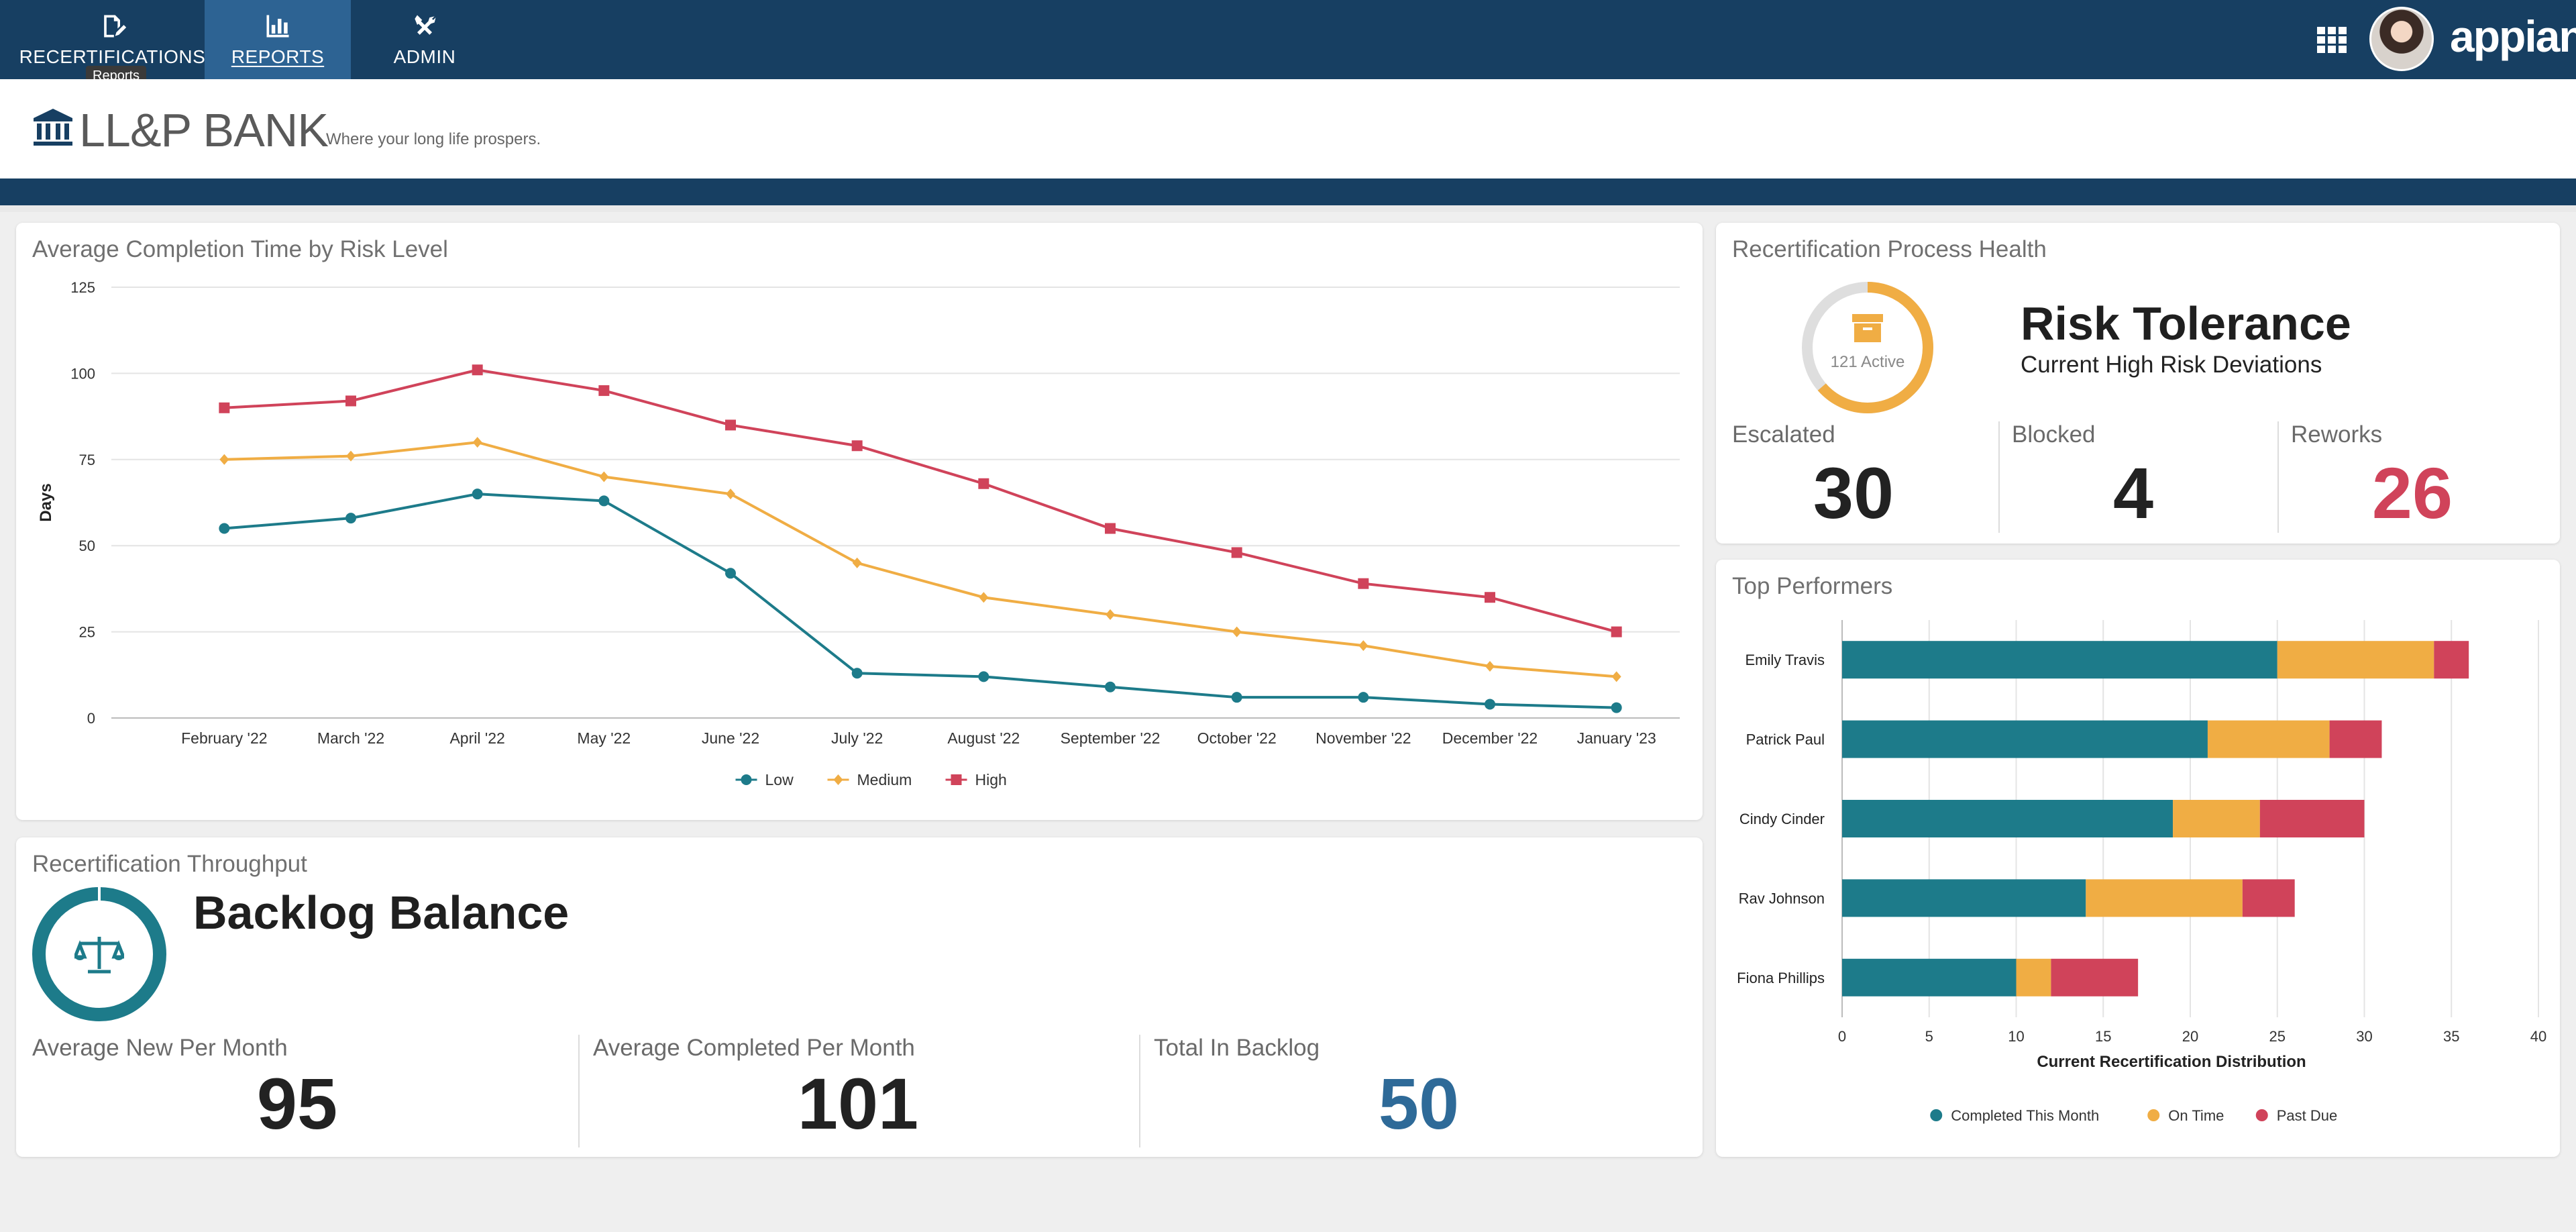 This screenshot has height=1232, width=2576. I want to click on tab-reports: REPORTS, so click(278, 39).